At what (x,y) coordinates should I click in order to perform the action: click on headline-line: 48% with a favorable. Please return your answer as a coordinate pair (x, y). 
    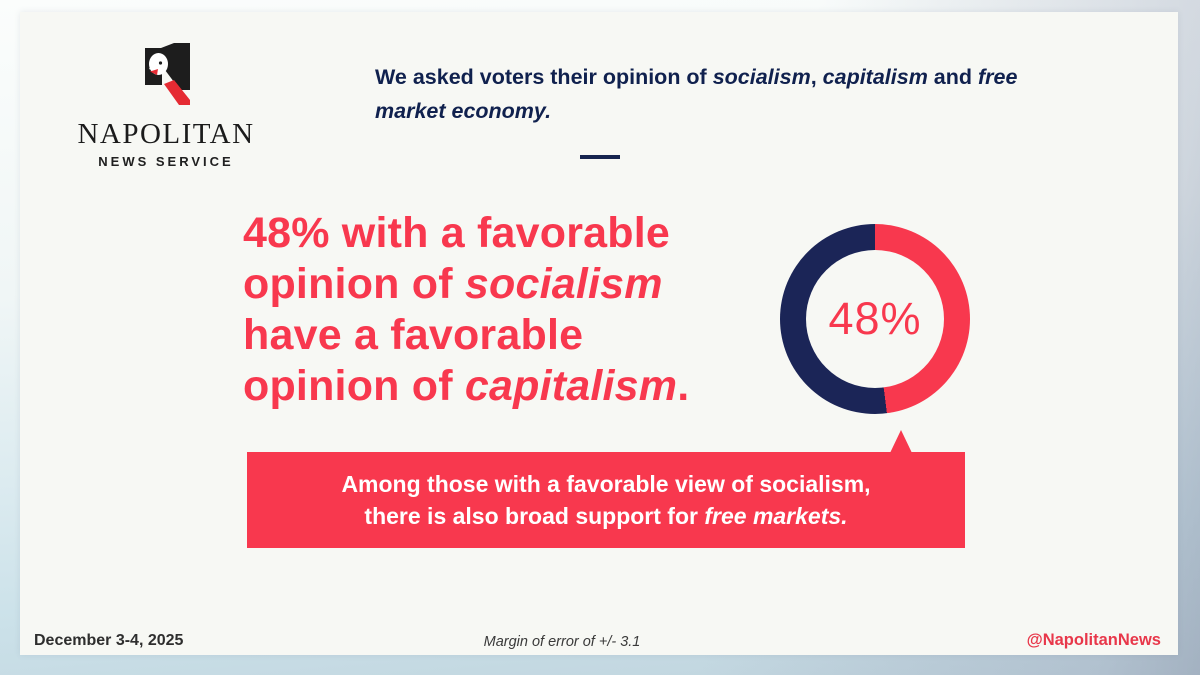
    Looking at the image, I should click on (456, 233).